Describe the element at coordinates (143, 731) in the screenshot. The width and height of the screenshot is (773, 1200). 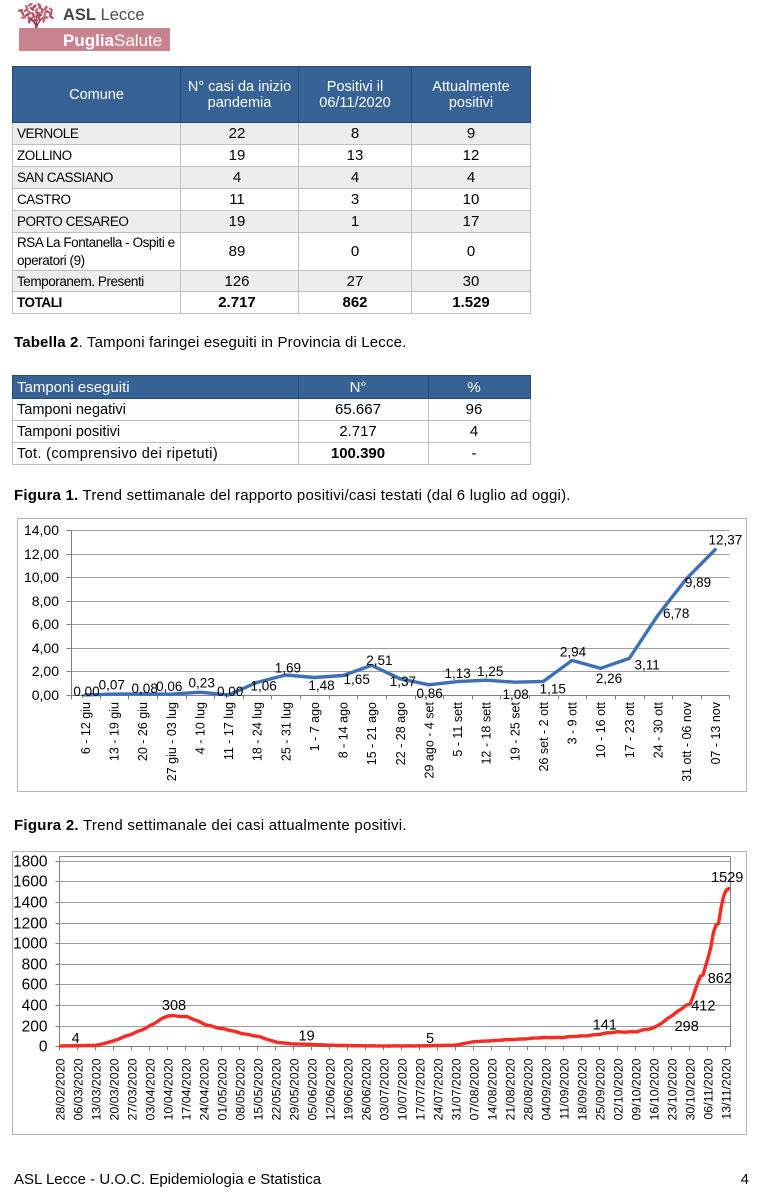
I see `svg-text: 20 - 26 giu` at that location.